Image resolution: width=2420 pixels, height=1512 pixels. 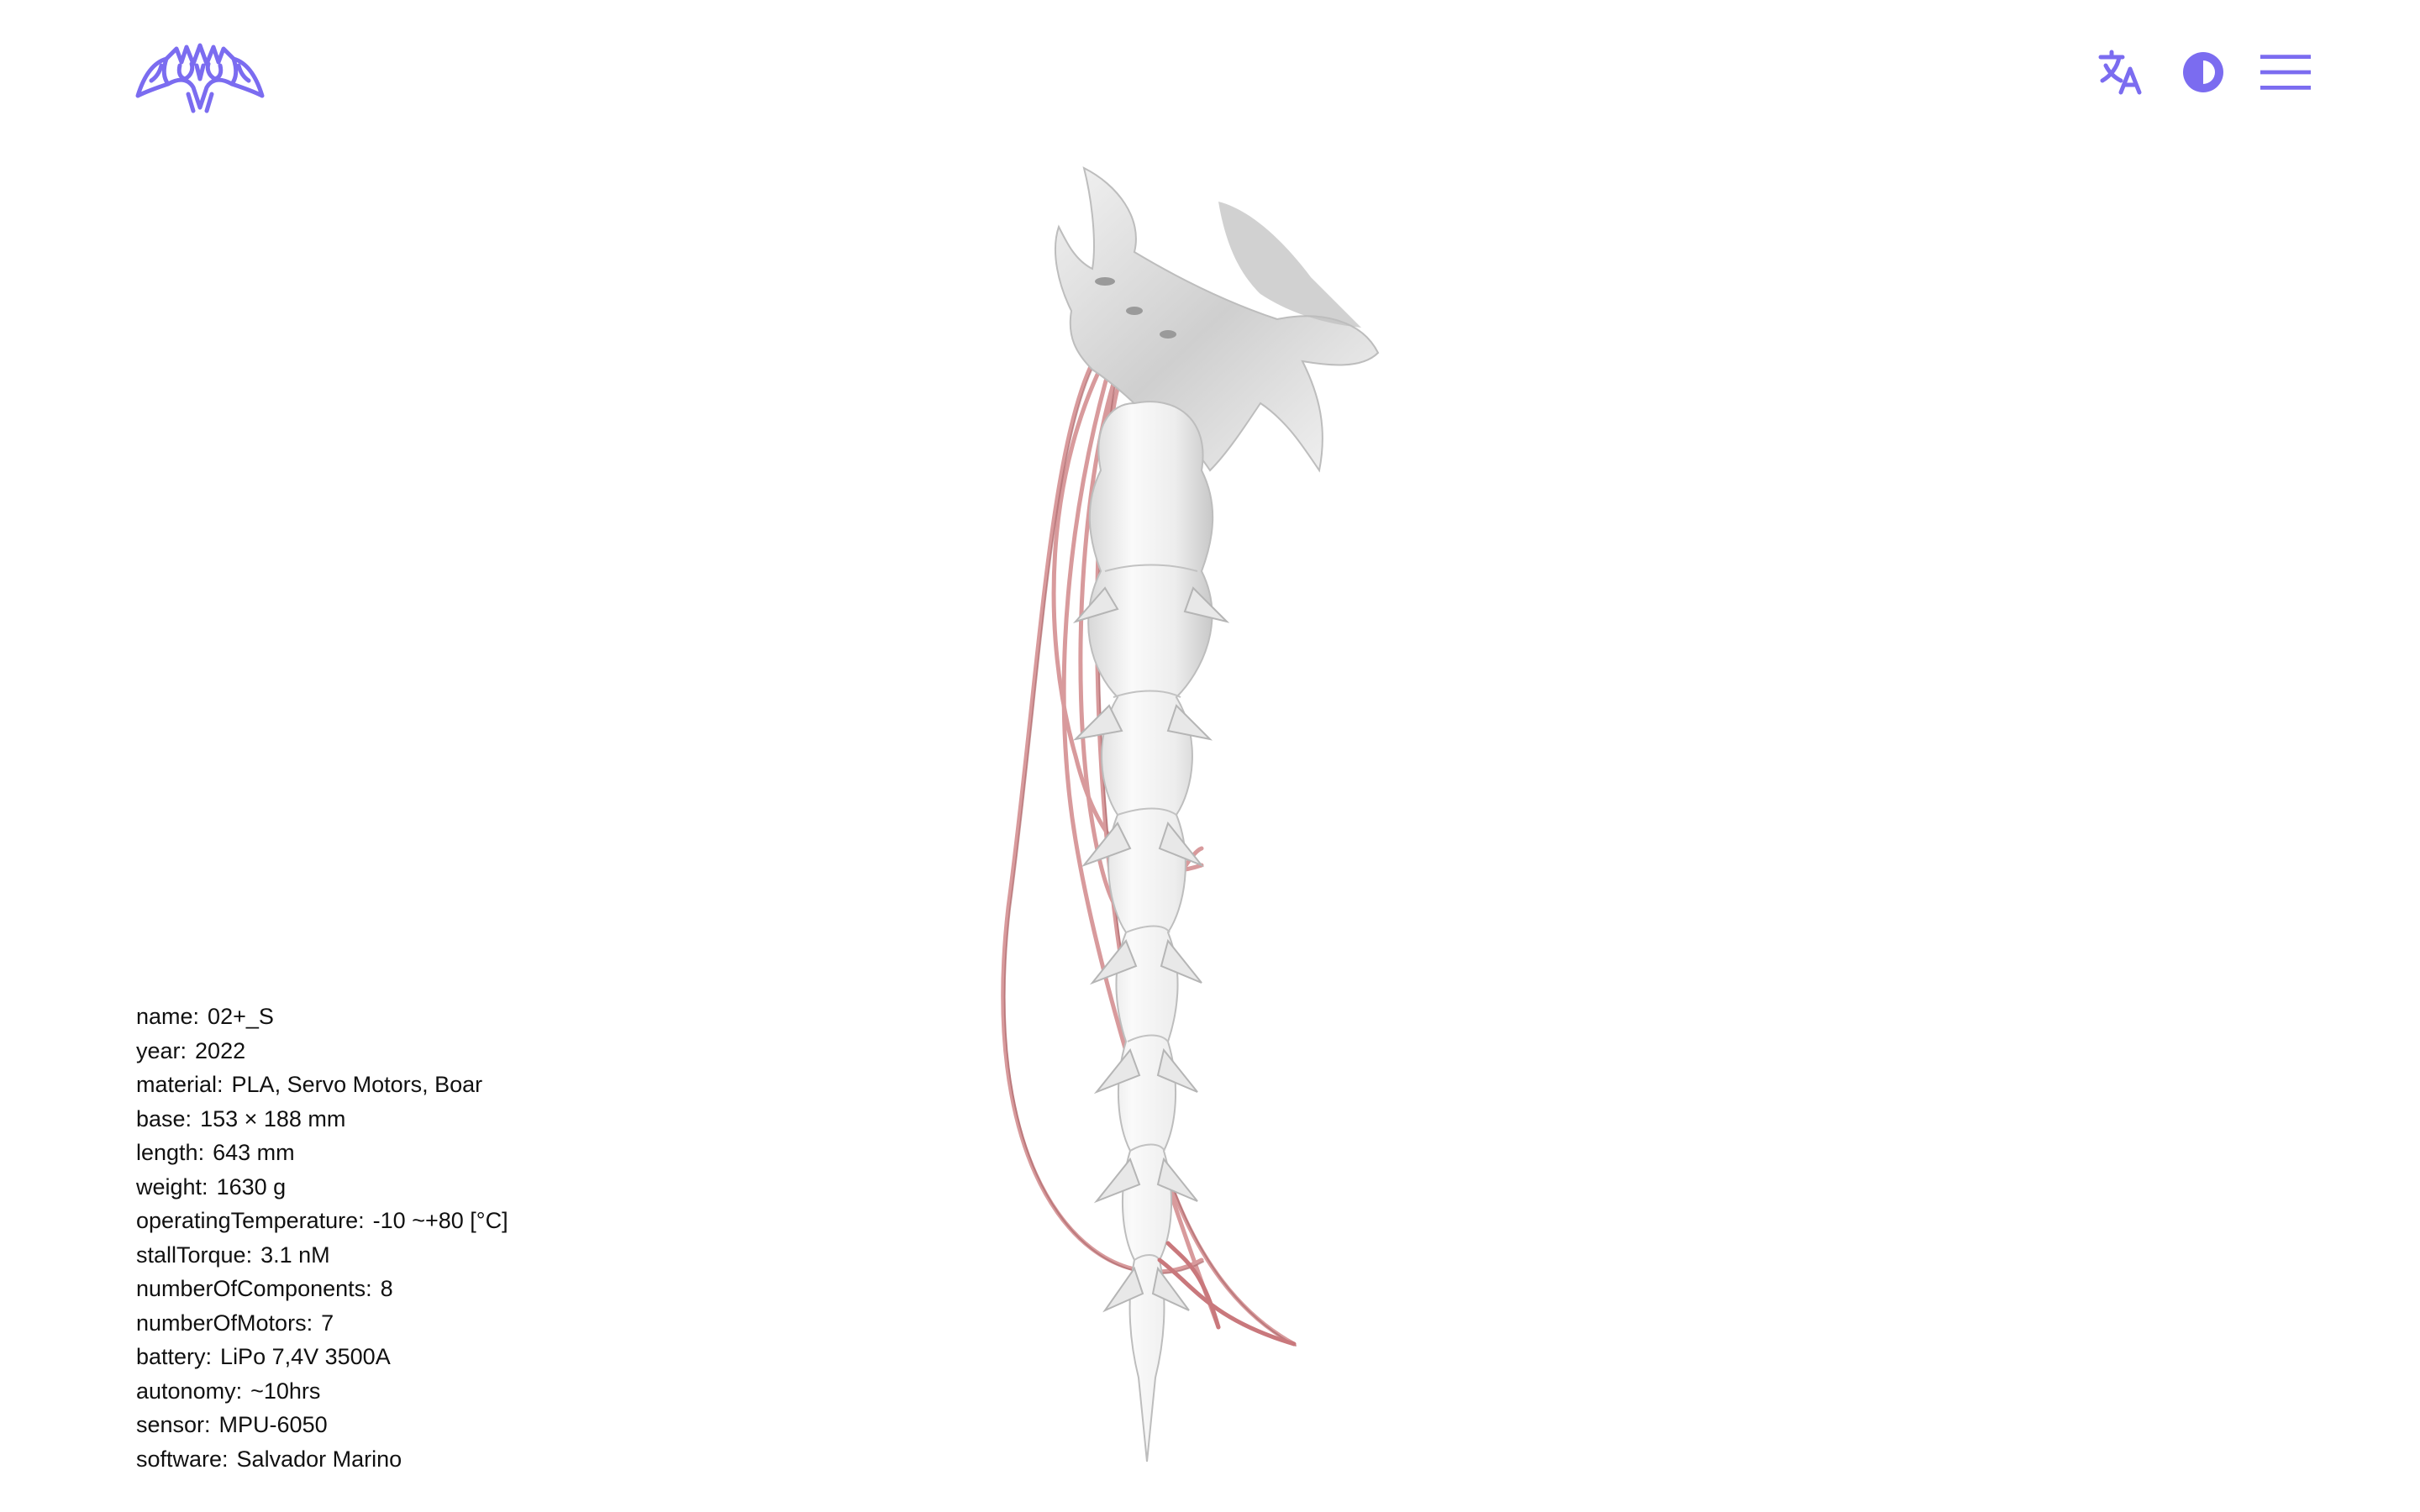 What do you see at coordinates (327, 1323) in the screenshot?
I see `spec-value: 7` at bounding box center [327, 1323].